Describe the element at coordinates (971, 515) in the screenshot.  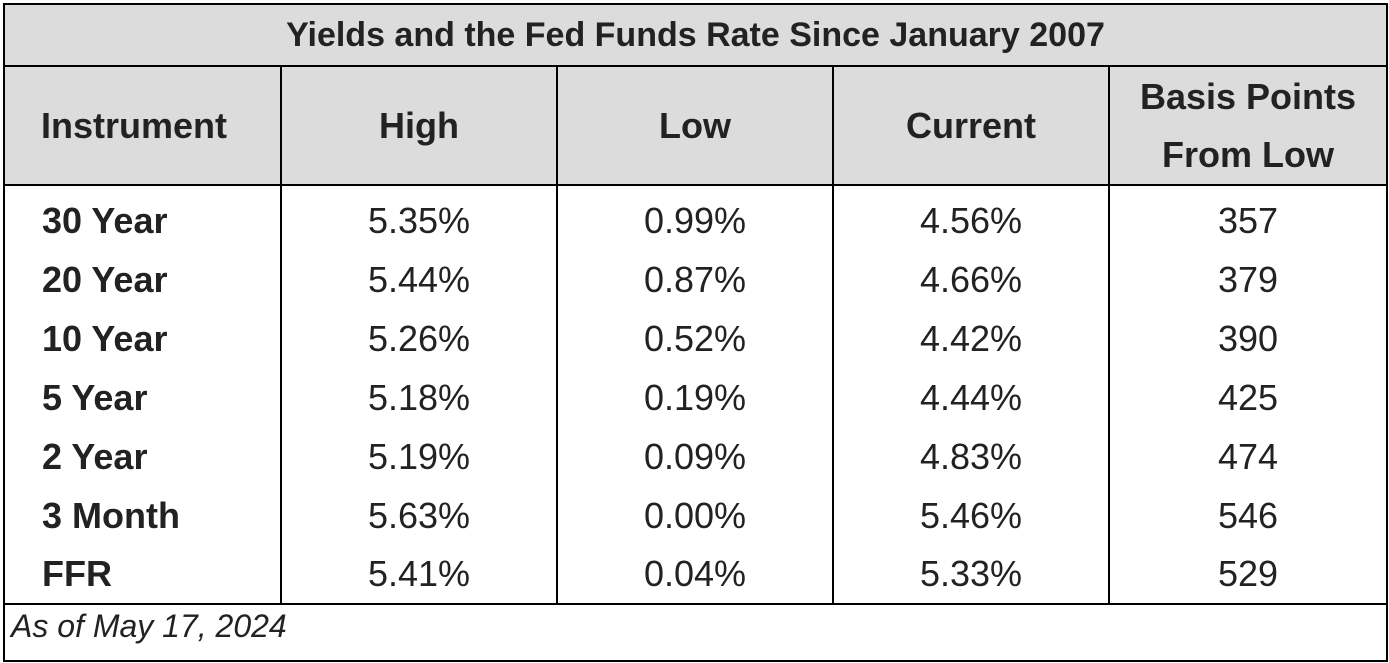
I see `cell-current: 5.46%` at that location.